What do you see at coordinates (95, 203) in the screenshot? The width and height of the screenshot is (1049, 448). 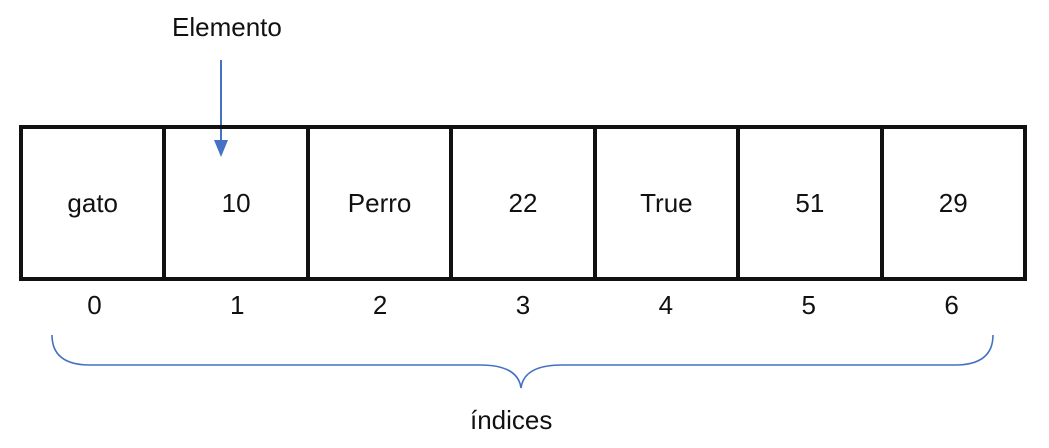 I see `array-cell: gato` at bounding box center [95, 203].